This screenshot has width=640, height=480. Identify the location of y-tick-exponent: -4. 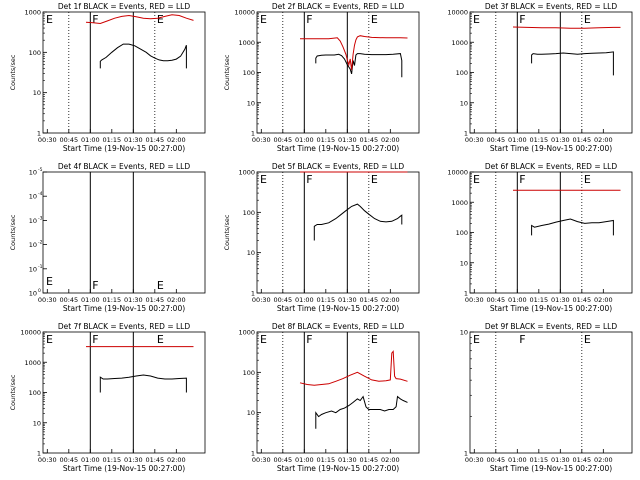
(40, 194).